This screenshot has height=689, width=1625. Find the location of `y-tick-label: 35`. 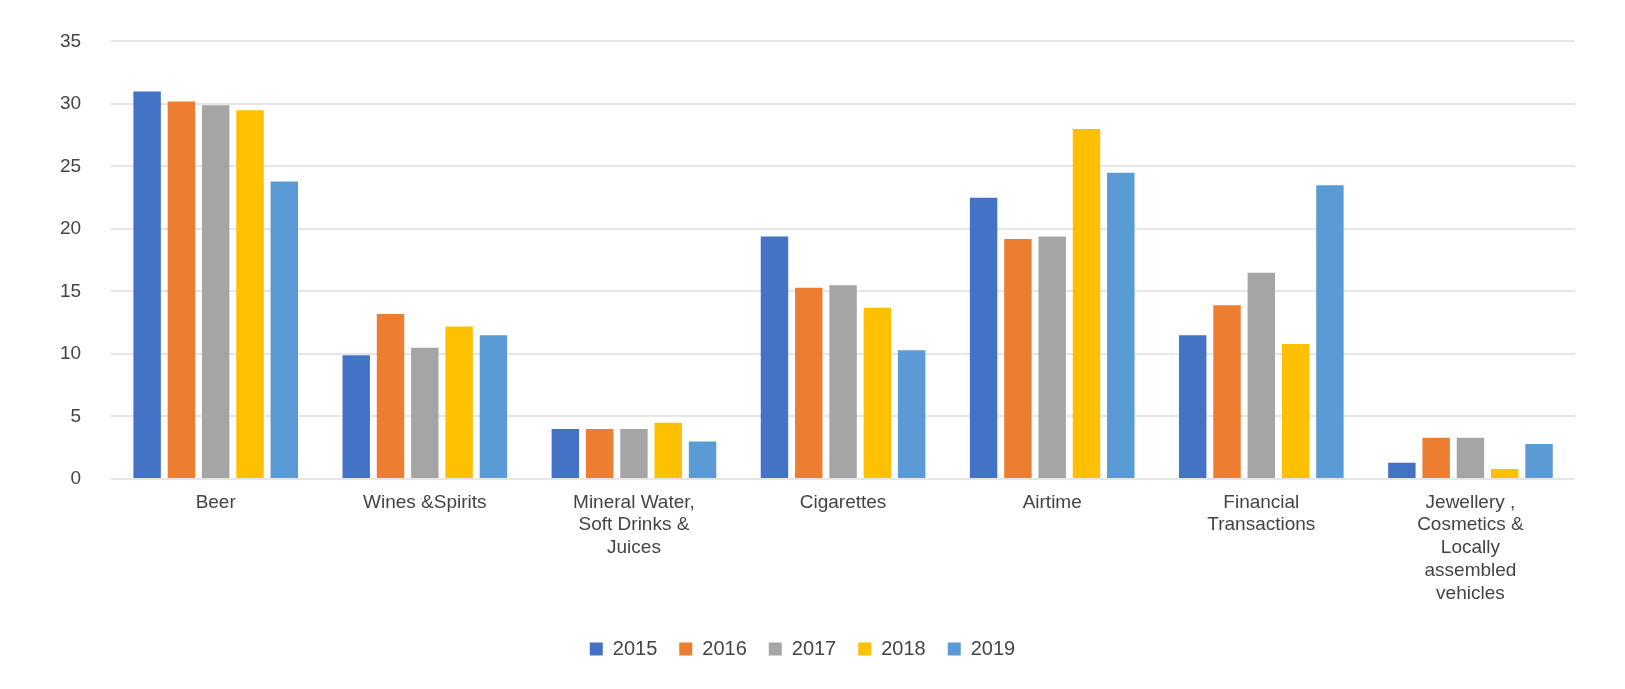

y-tick-label: 35 is located at coordinates (70, 40).